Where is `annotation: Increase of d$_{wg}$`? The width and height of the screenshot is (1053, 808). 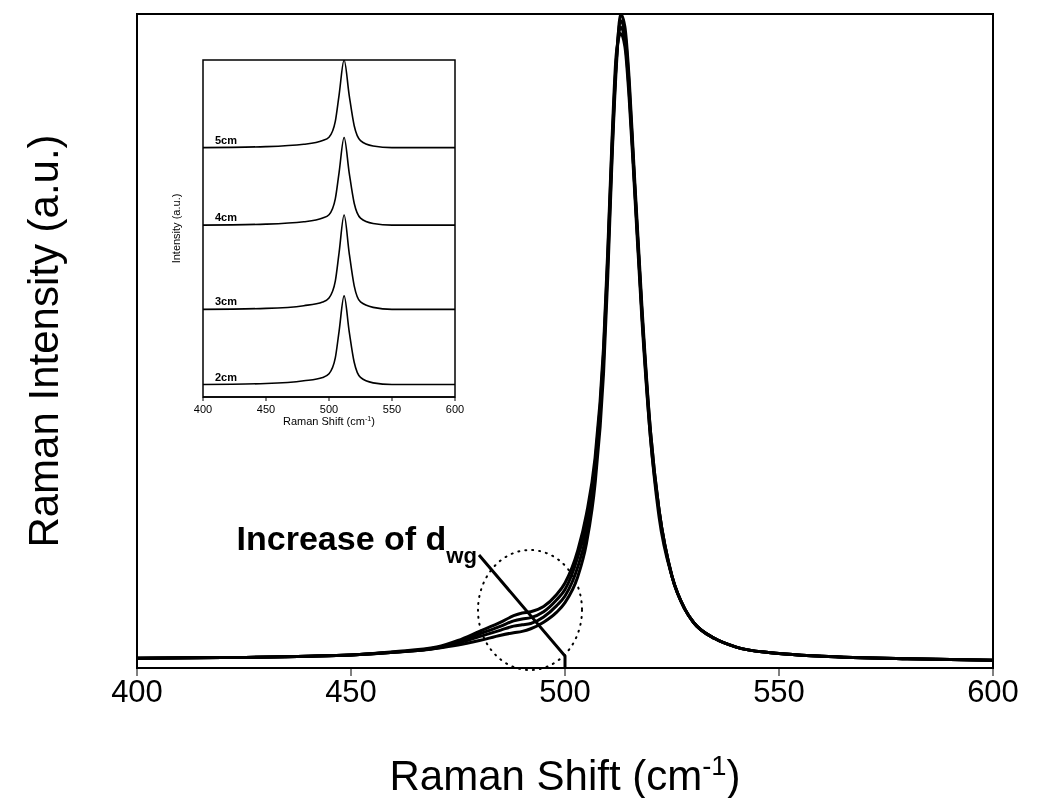 annotation: Increase of d$_{wg}$ is located at coordinates (356, 543).